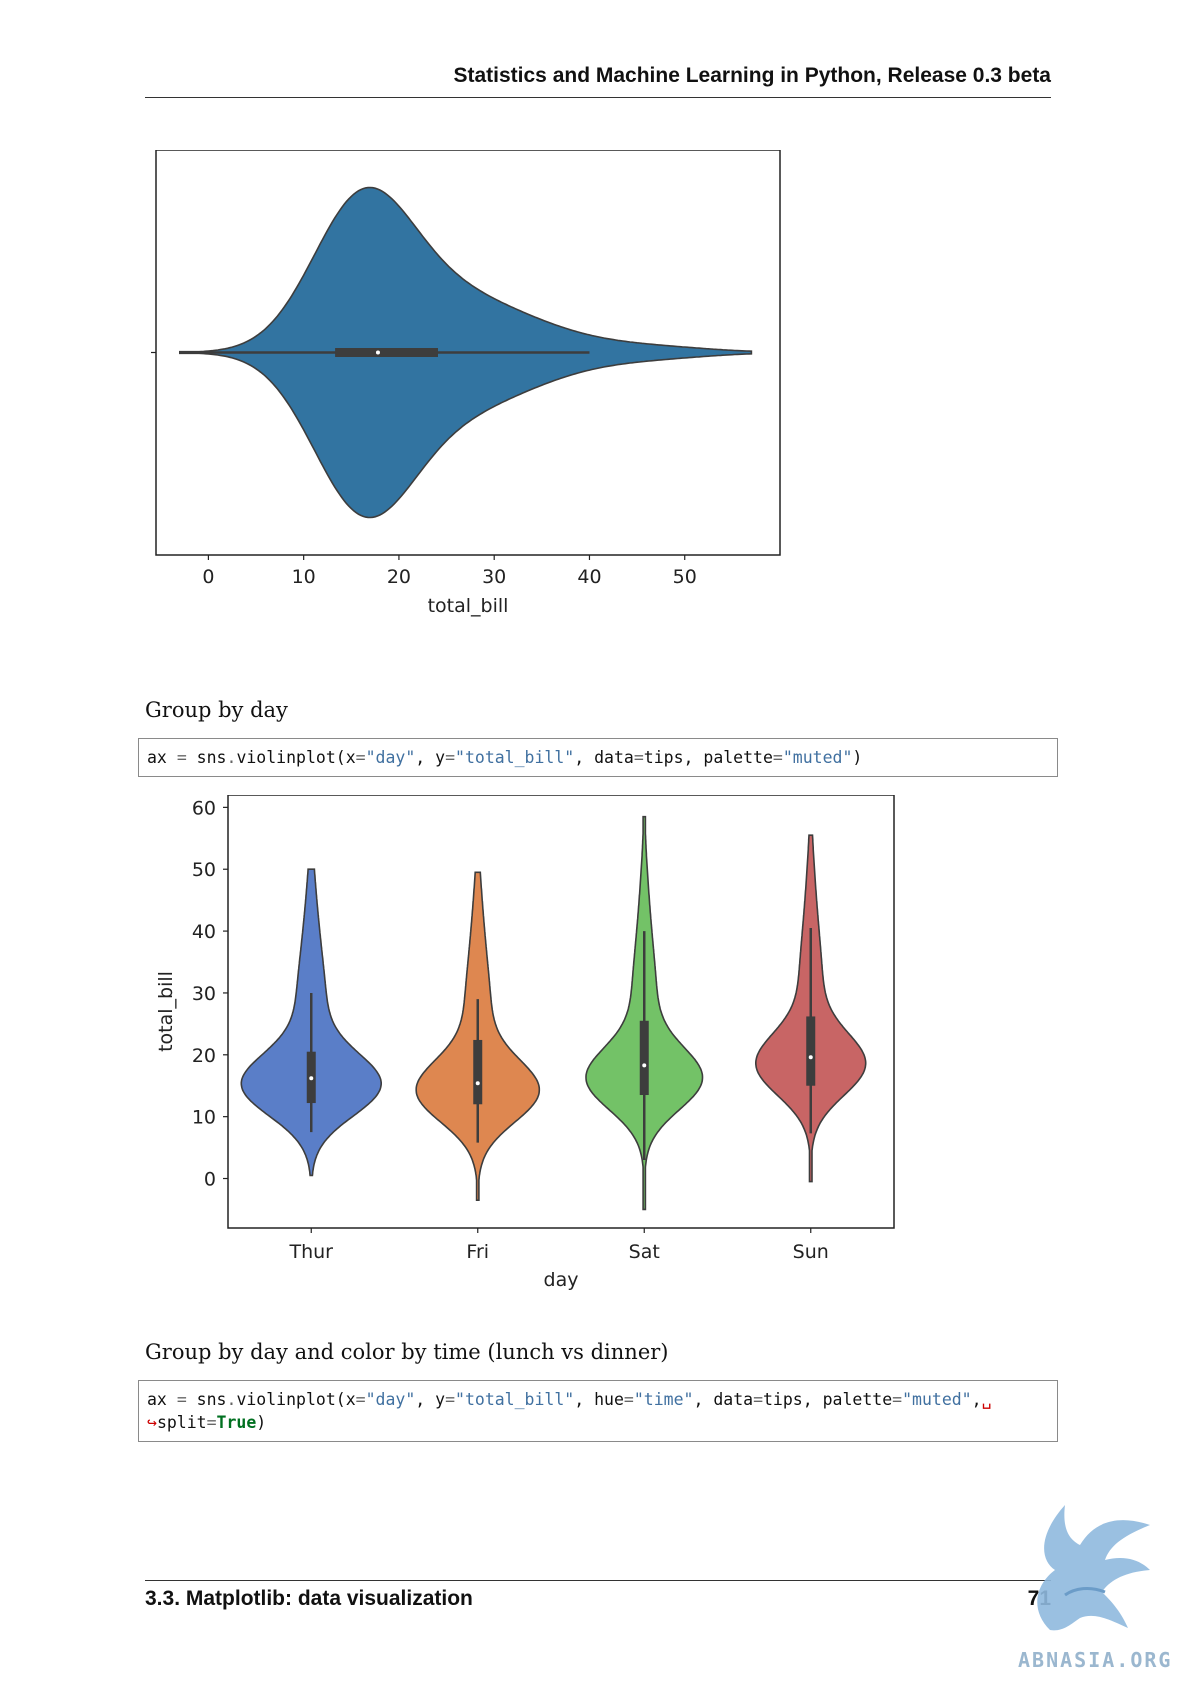 The image size is (1191, 1684). I want to click on watermark-text: ABNASIA.ORG, so click(1095, 1660).